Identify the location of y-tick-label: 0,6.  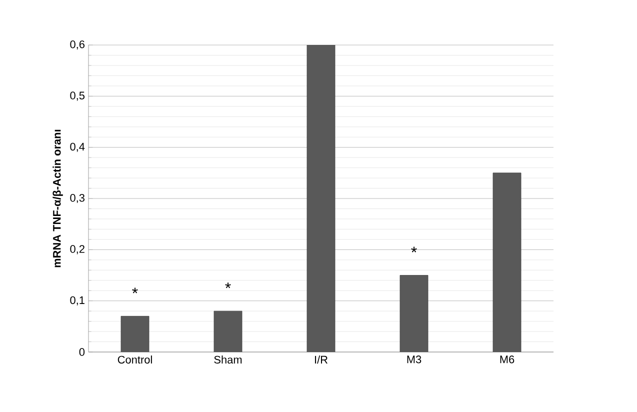
(77, 45).